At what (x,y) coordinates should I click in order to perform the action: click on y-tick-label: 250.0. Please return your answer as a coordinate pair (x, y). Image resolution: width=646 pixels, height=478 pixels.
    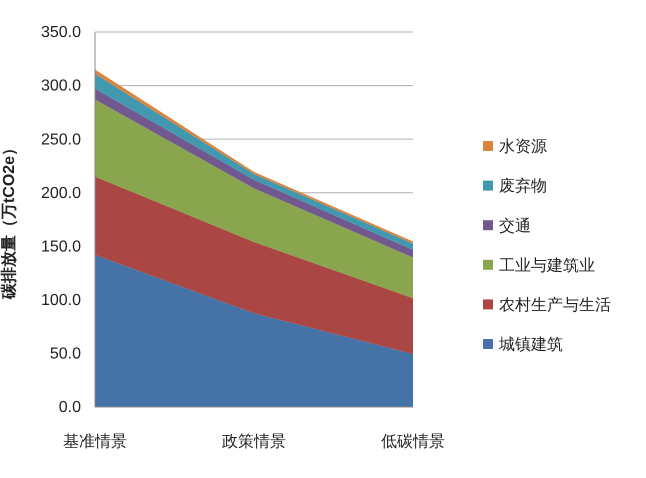
    Looking at the image, I should click on (61, 139).